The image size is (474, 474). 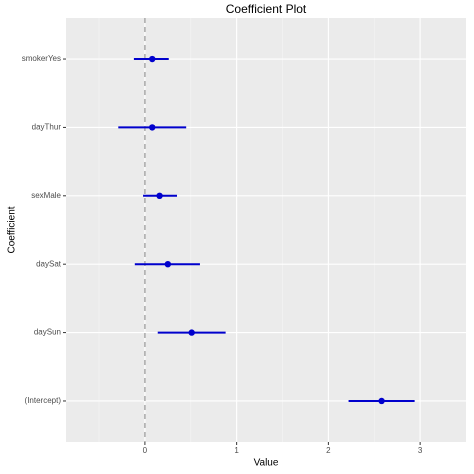 I want to click on y-tick-label: daySat, so click(x=49, y=263).